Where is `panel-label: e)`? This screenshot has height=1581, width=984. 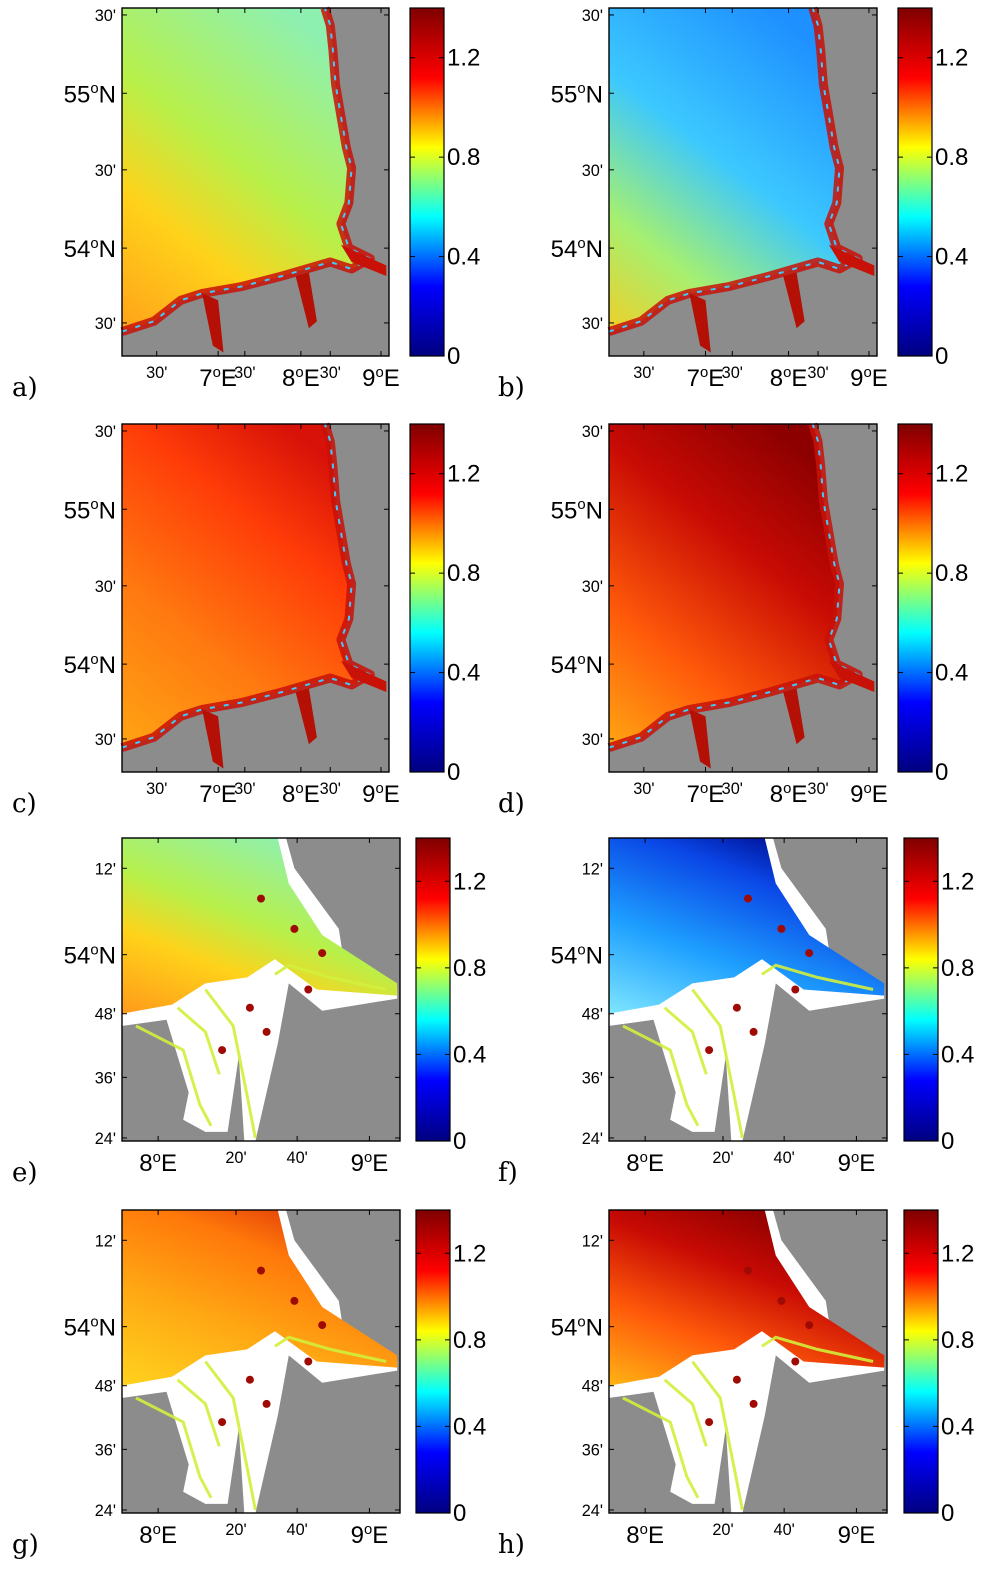
panel-label: e) is located at coordinates (25, 1173).